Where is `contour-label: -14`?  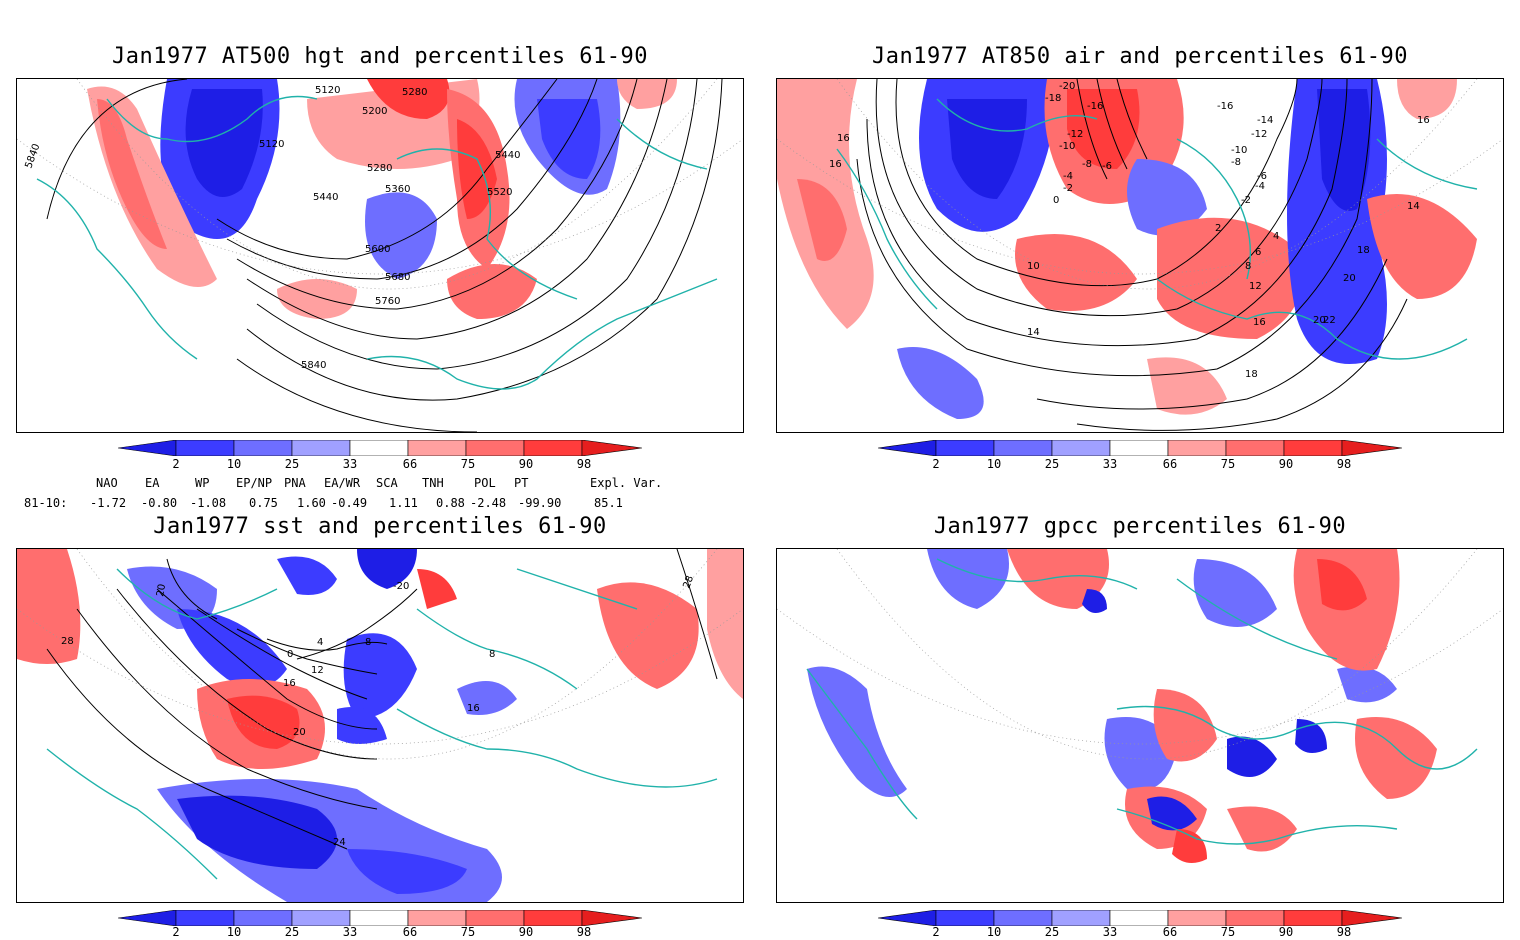 contour-label: -14 is located at coordinates (1265, 120).